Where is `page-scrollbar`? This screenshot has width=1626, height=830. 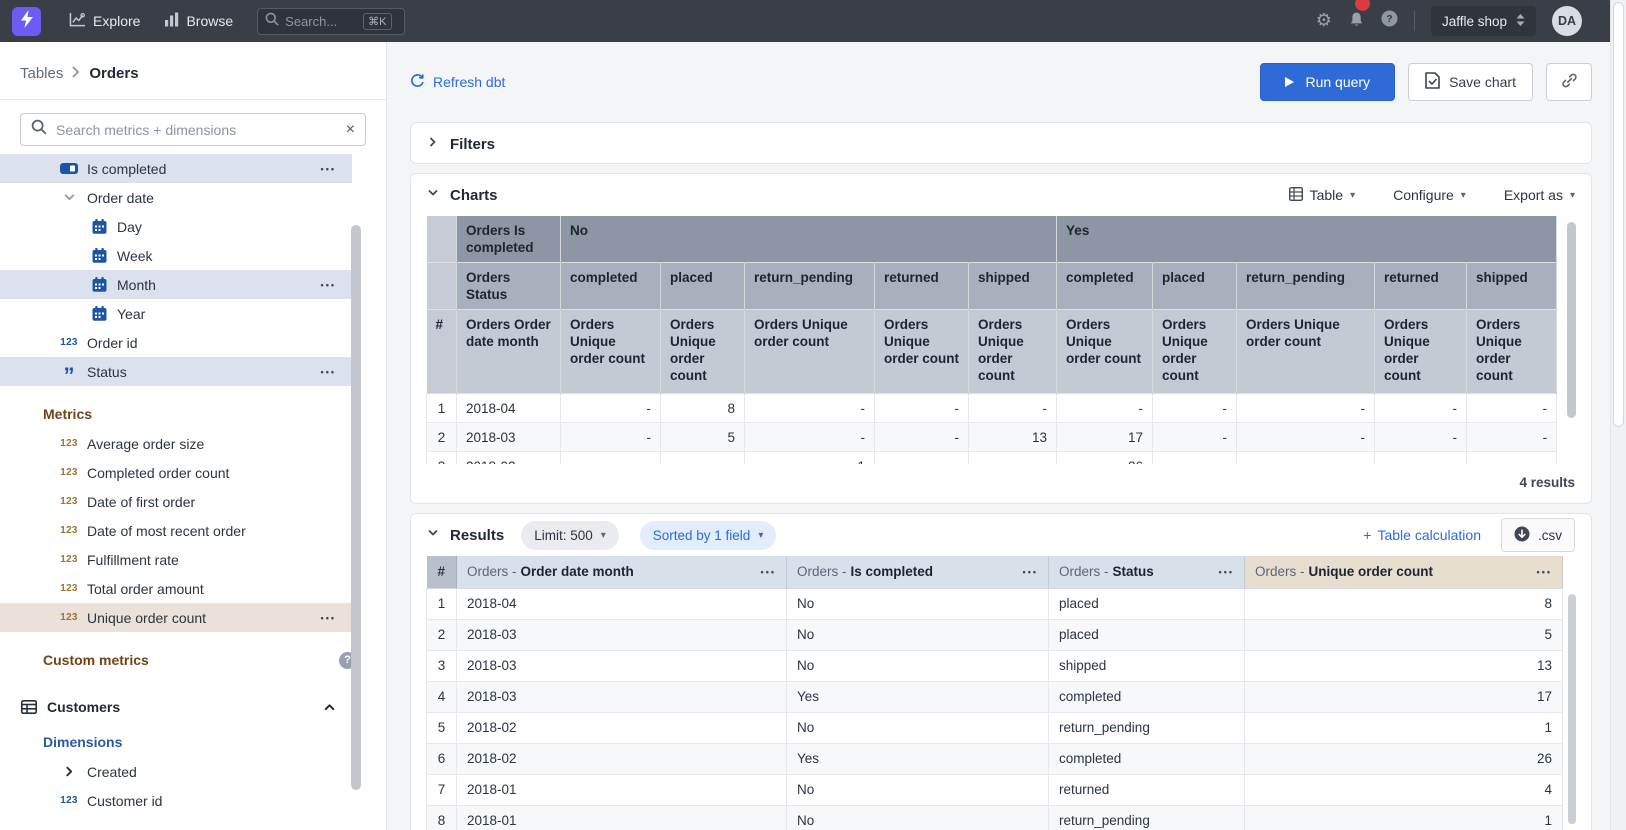
page-scrollbar is located at coordinates (1618, 415).